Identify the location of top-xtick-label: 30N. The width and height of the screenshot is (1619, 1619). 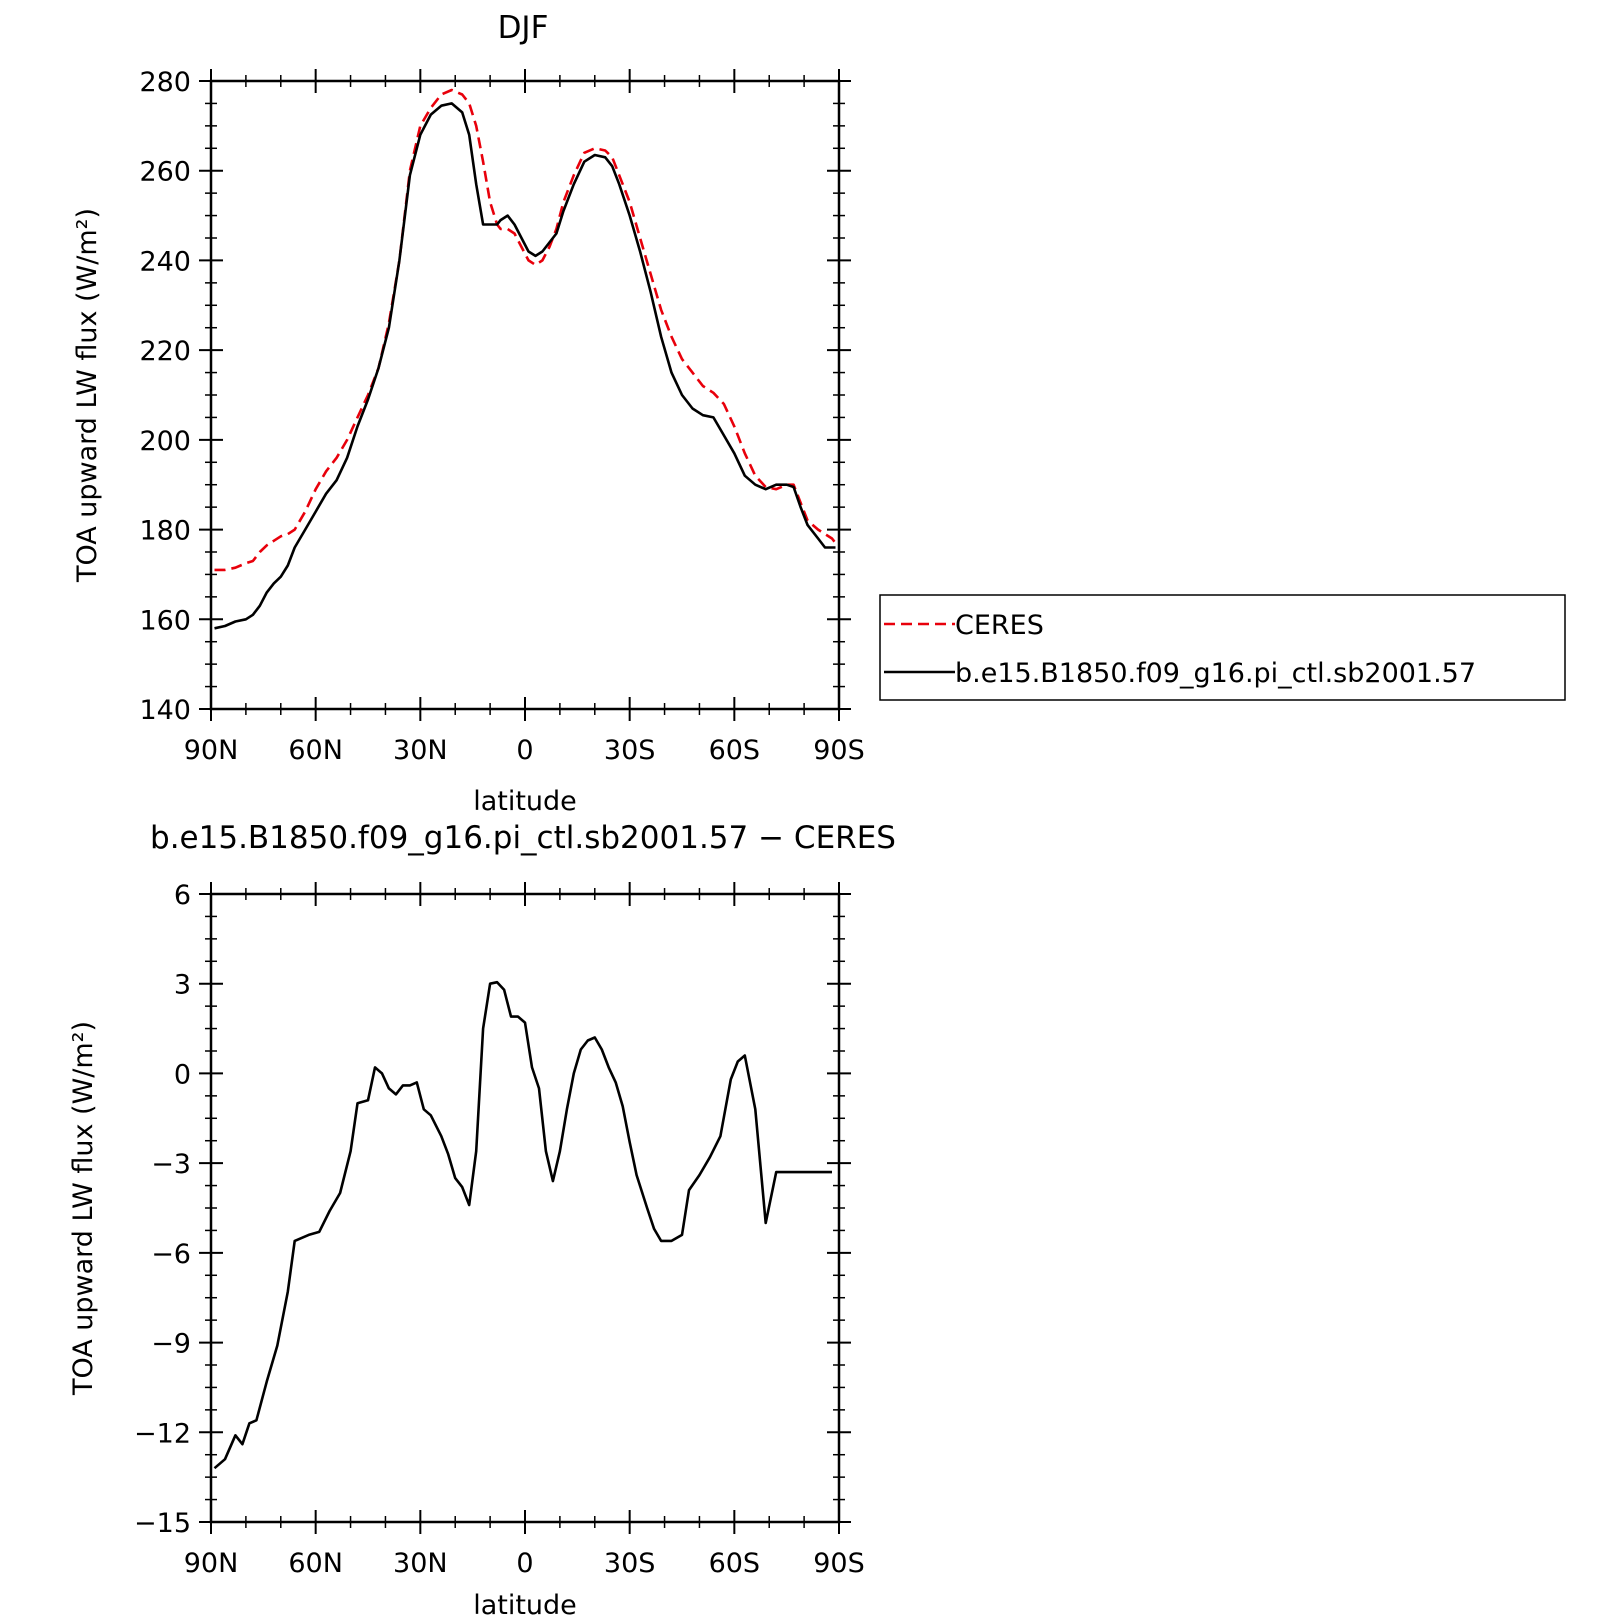
(420, 750).